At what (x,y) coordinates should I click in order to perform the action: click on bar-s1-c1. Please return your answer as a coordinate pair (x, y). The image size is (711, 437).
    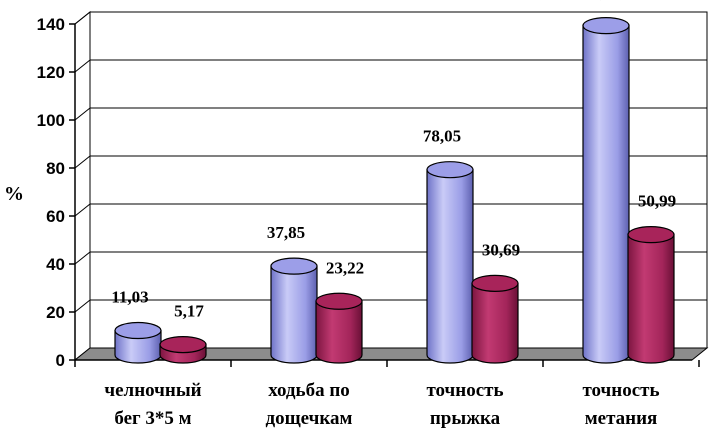
    Looking at the image, I should click on (339, 328).